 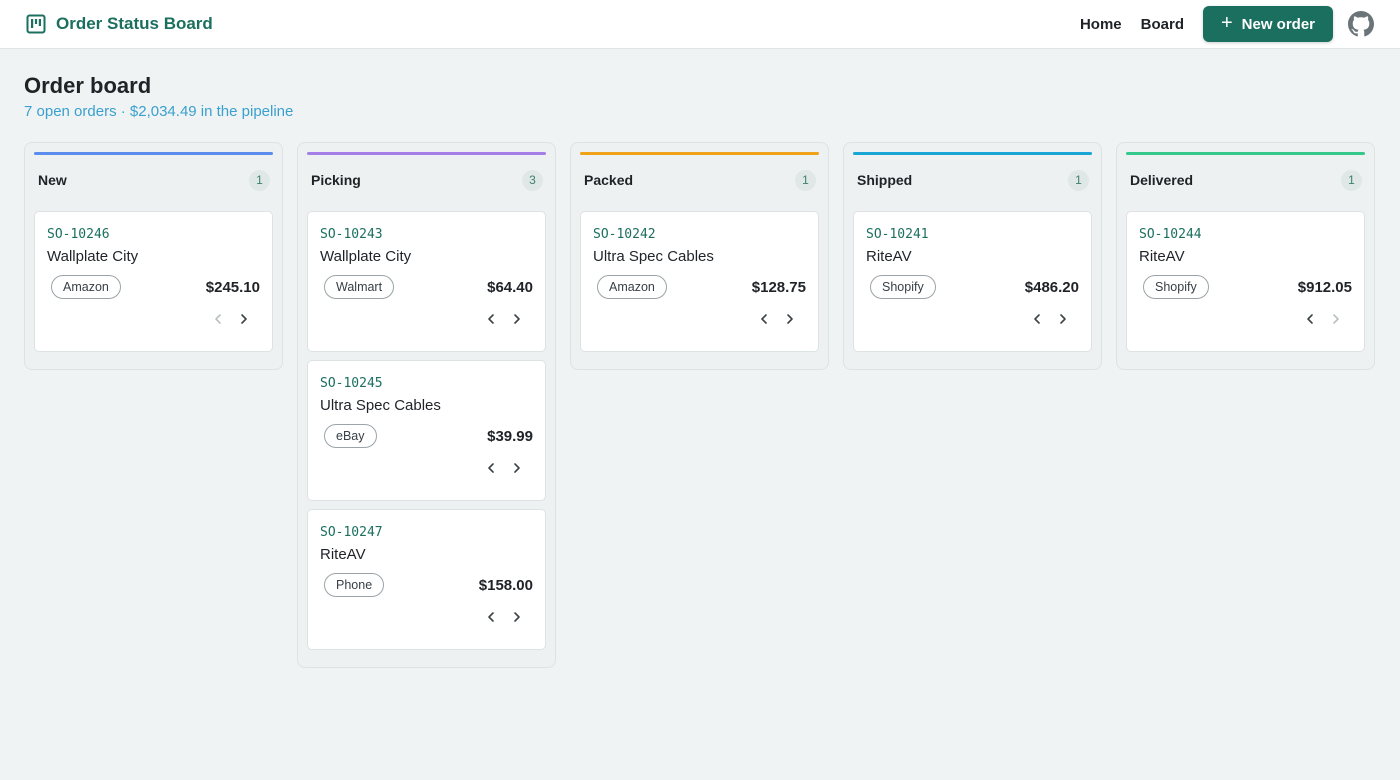 I want to click on order-card: SO-10247 RiteAV Phone $158.00, so click(x=426, y=579).